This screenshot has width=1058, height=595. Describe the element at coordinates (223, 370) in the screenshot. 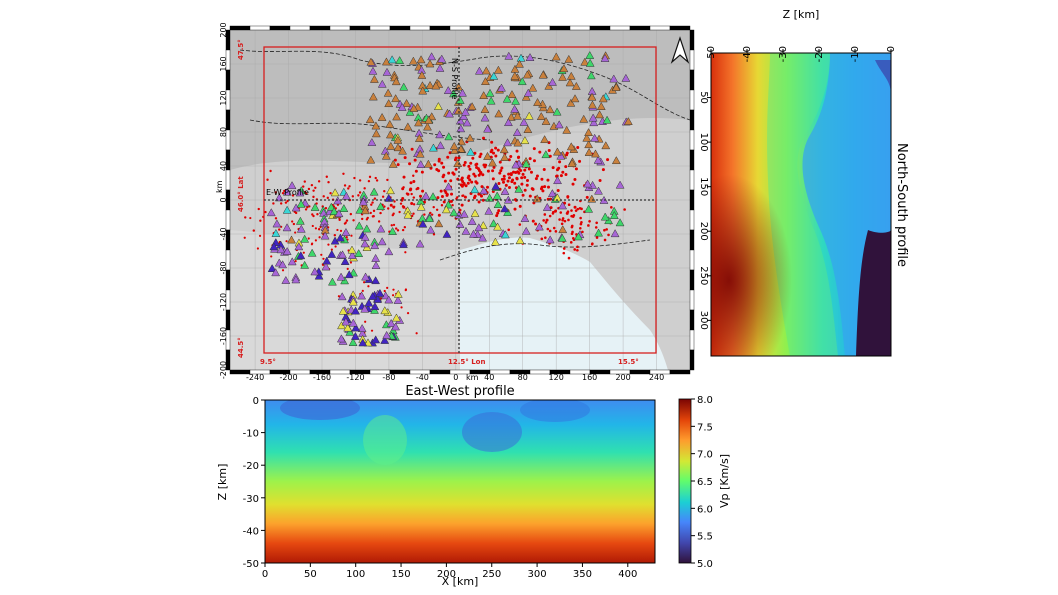

I see `map-y-tick-label: -200` at that location.